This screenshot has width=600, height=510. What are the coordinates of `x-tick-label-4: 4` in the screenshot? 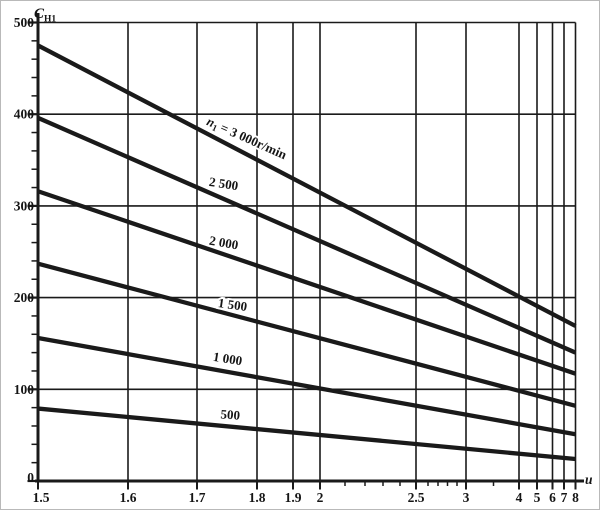 It's located at (519, 497).